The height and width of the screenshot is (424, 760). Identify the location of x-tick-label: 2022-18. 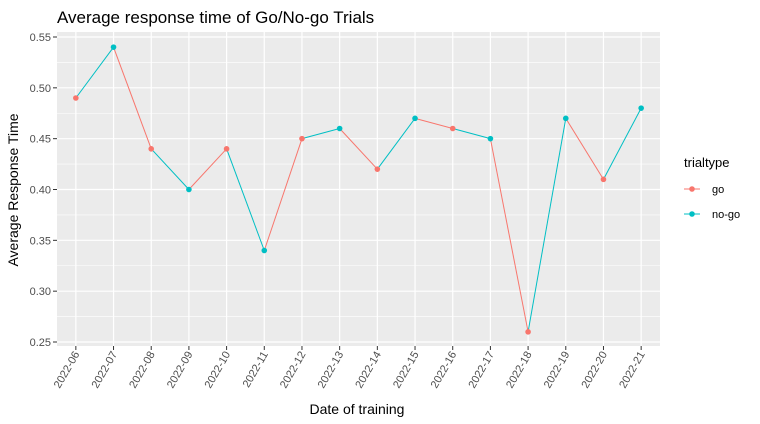
(519, 370).